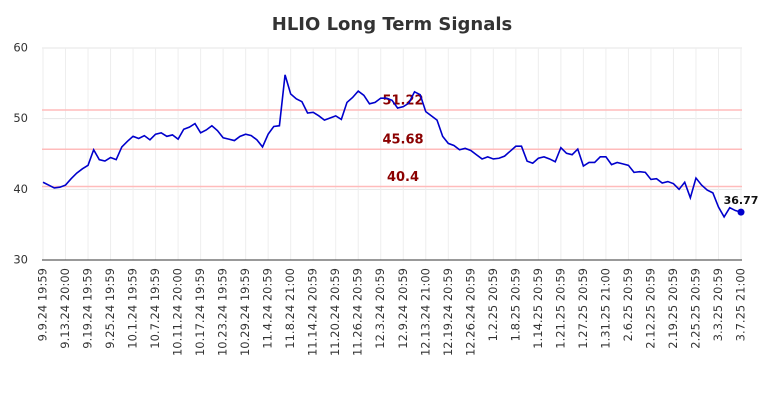  Describe the element at coordinates (110, 308) in the screenshot. I see `x-tick-label: 9.25.24 19:59` at that location.